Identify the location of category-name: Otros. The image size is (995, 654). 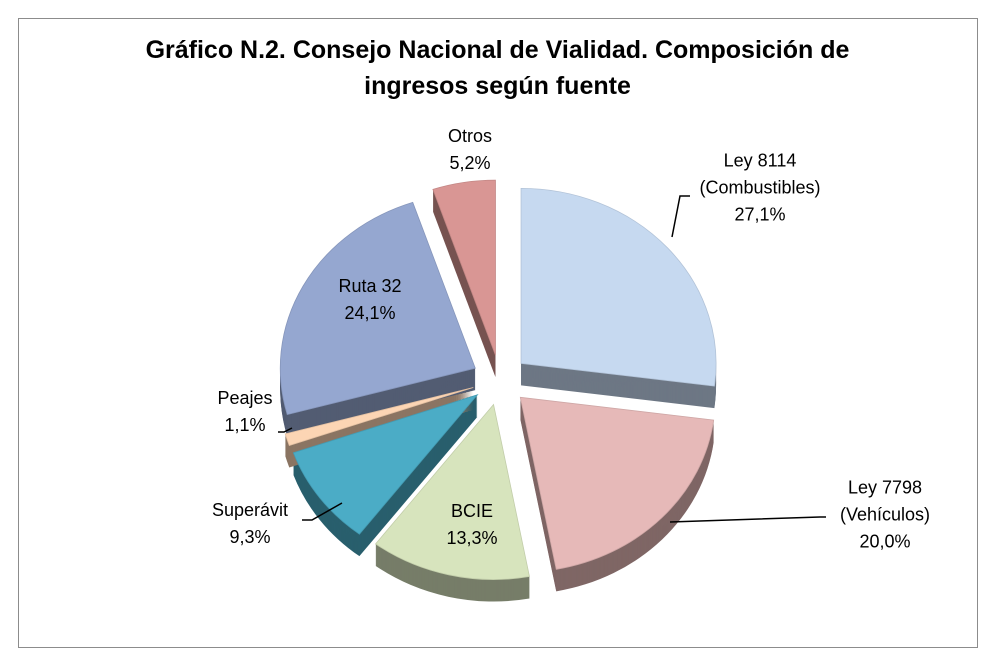
(469, 136).